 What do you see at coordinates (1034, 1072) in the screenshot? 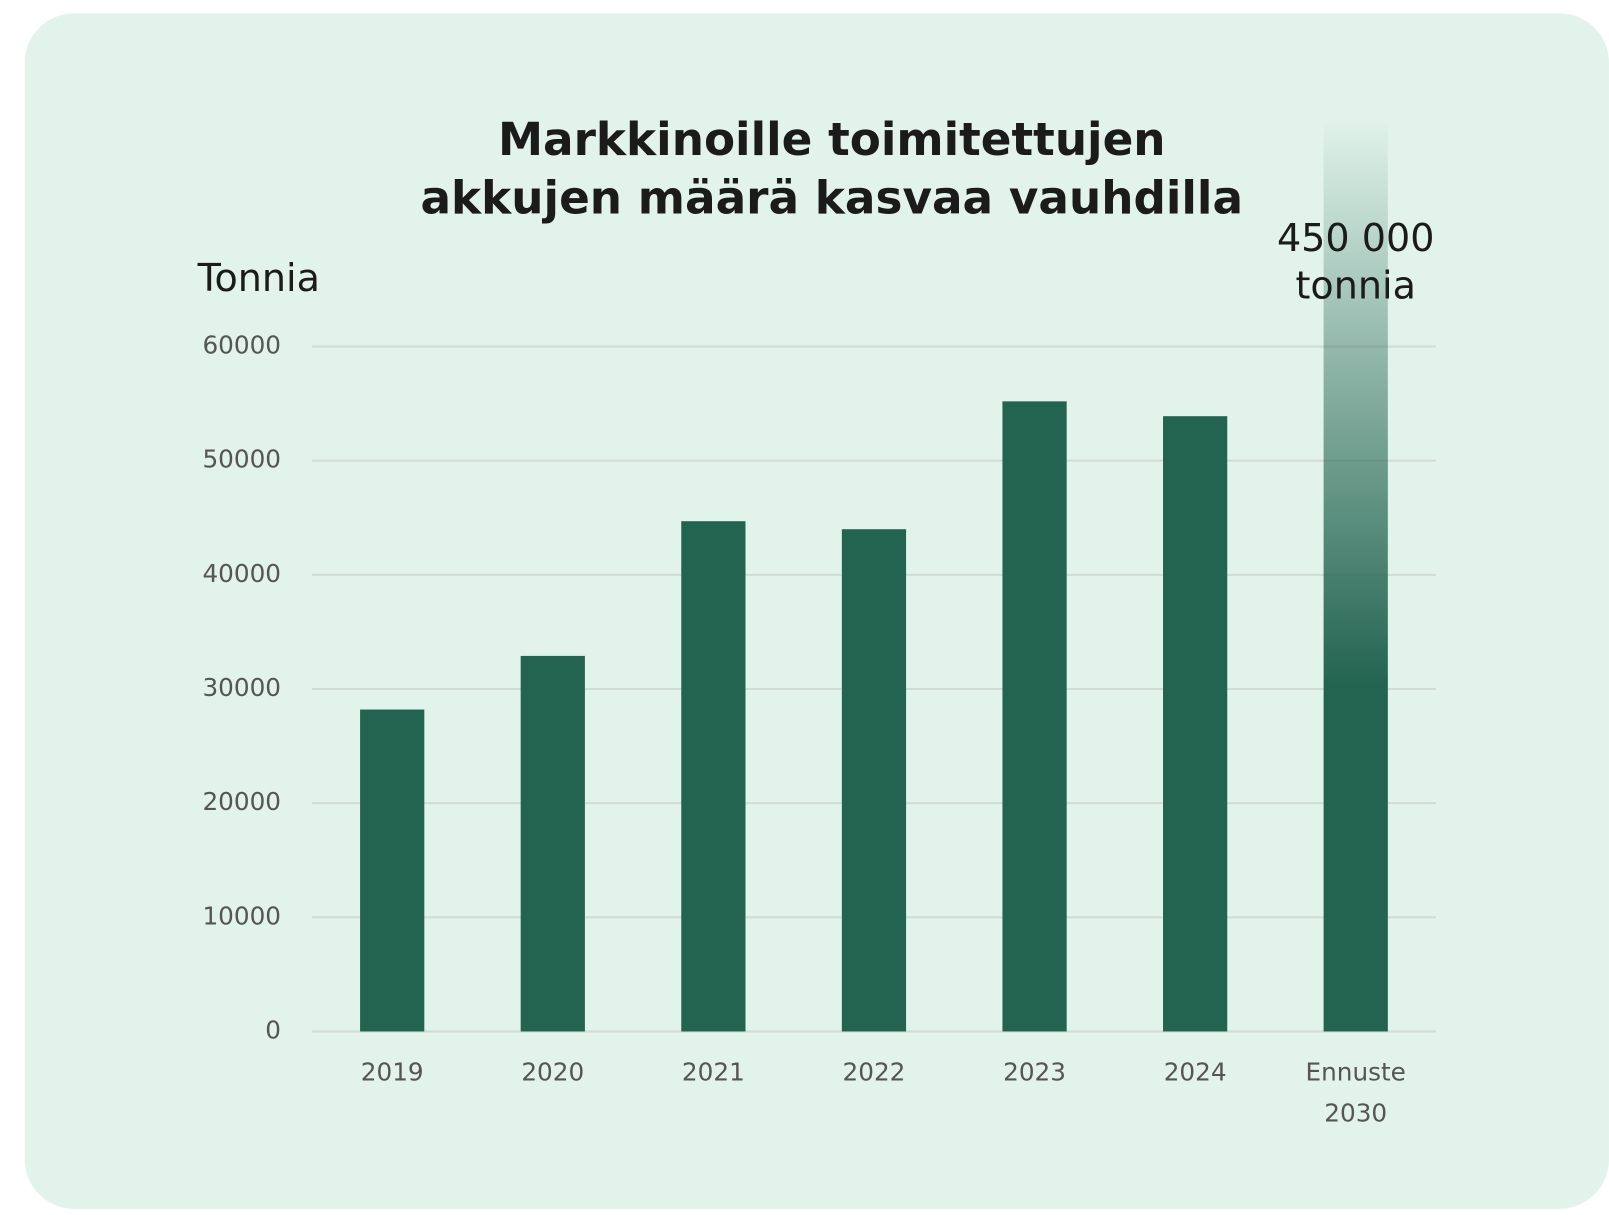
I see `x-tick-label: 2023` at bounding box center [1034, 1072].